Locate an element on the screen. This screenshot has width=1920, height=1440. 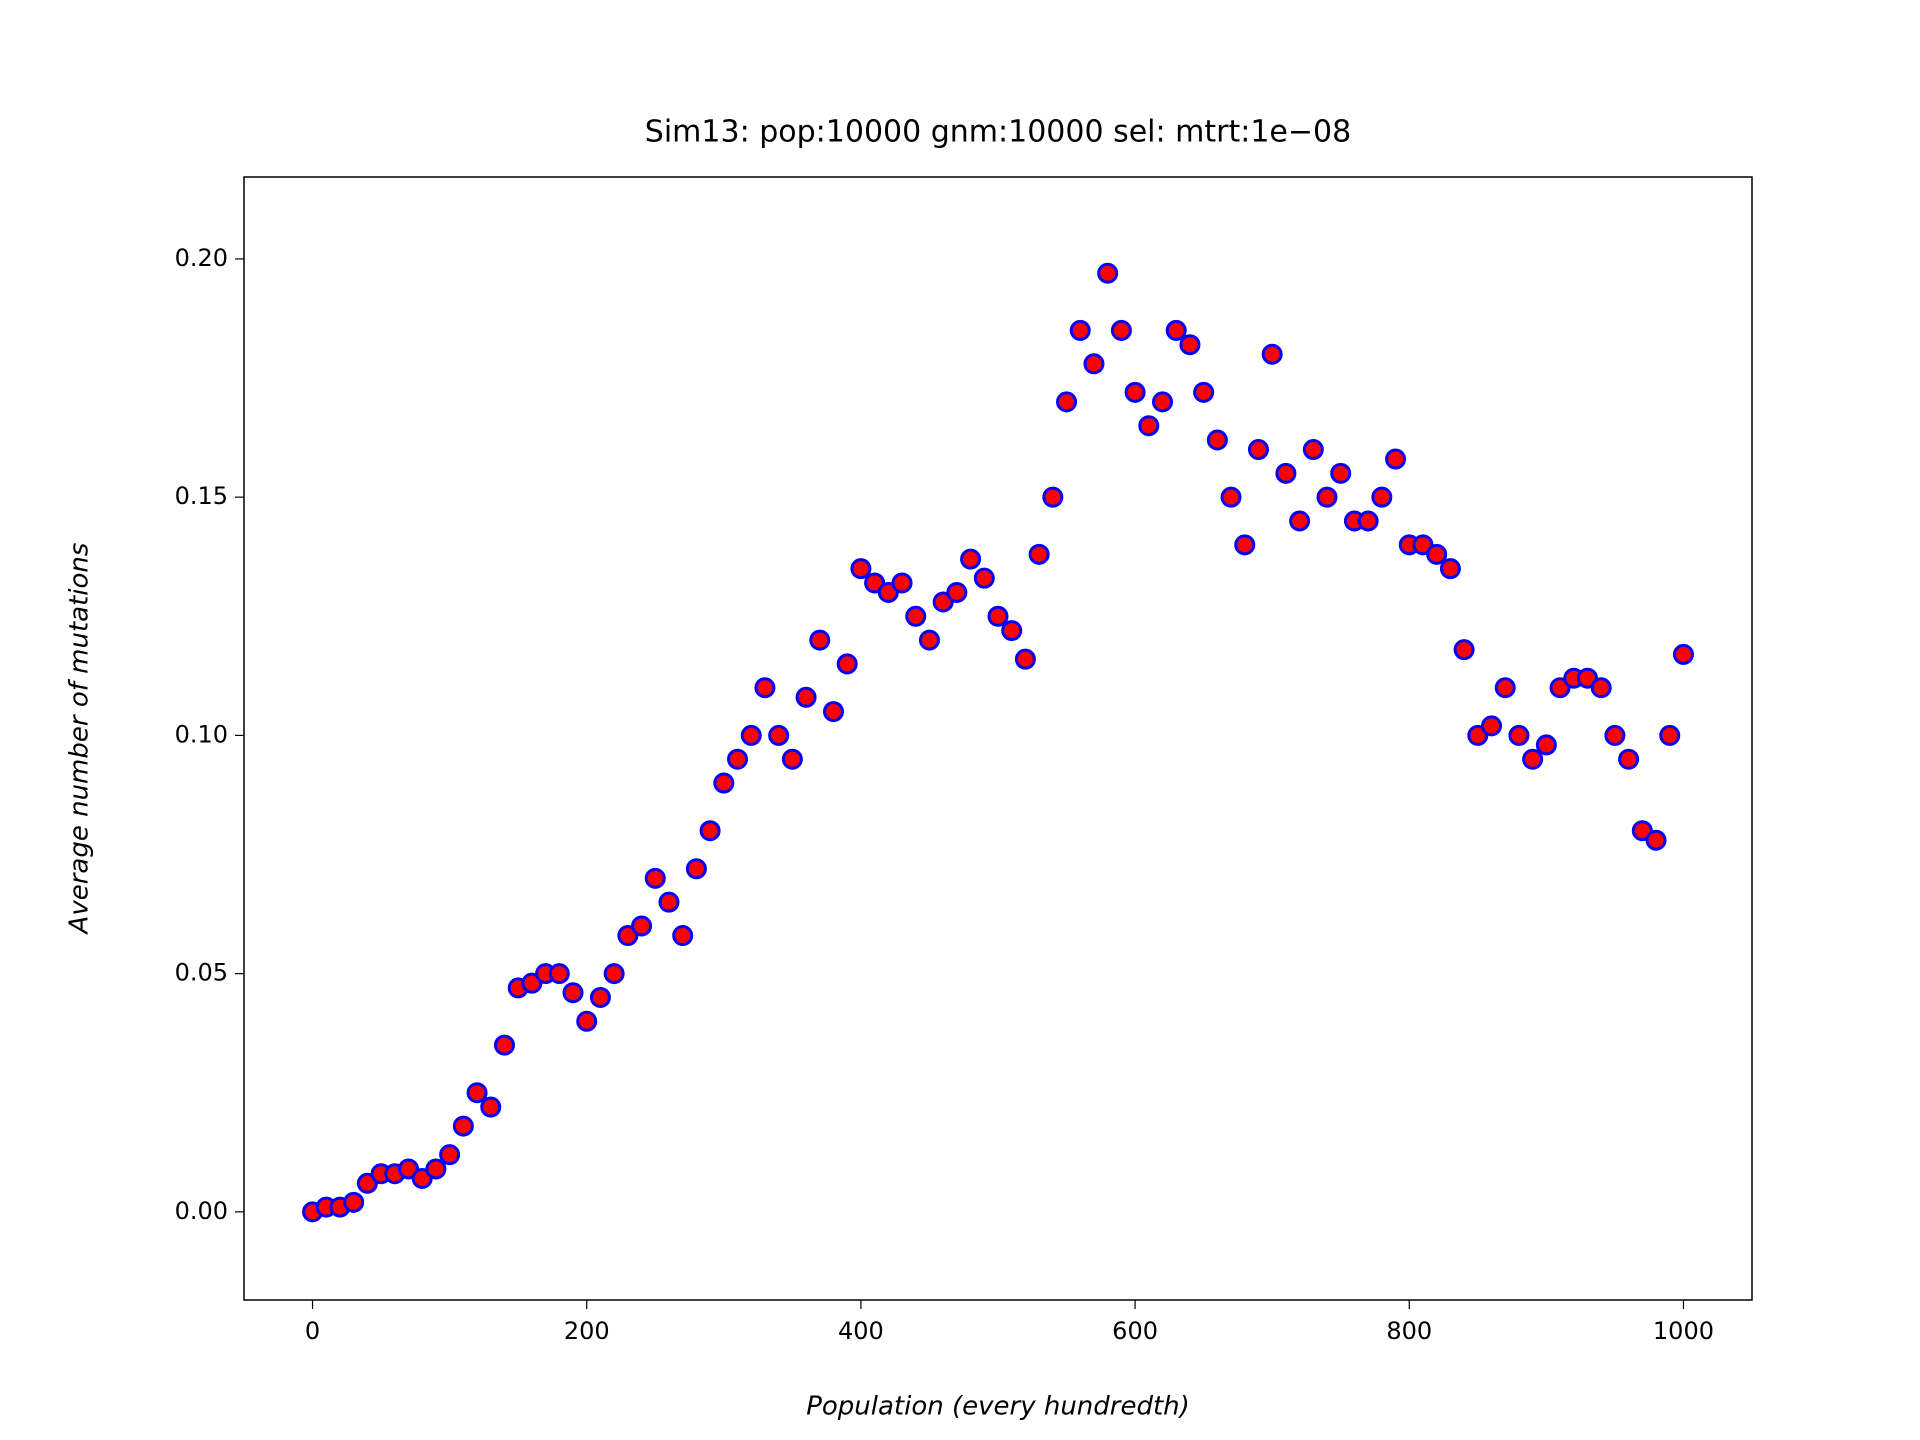
y-tick-label: 0.05 is located at coordinates (201, 973).